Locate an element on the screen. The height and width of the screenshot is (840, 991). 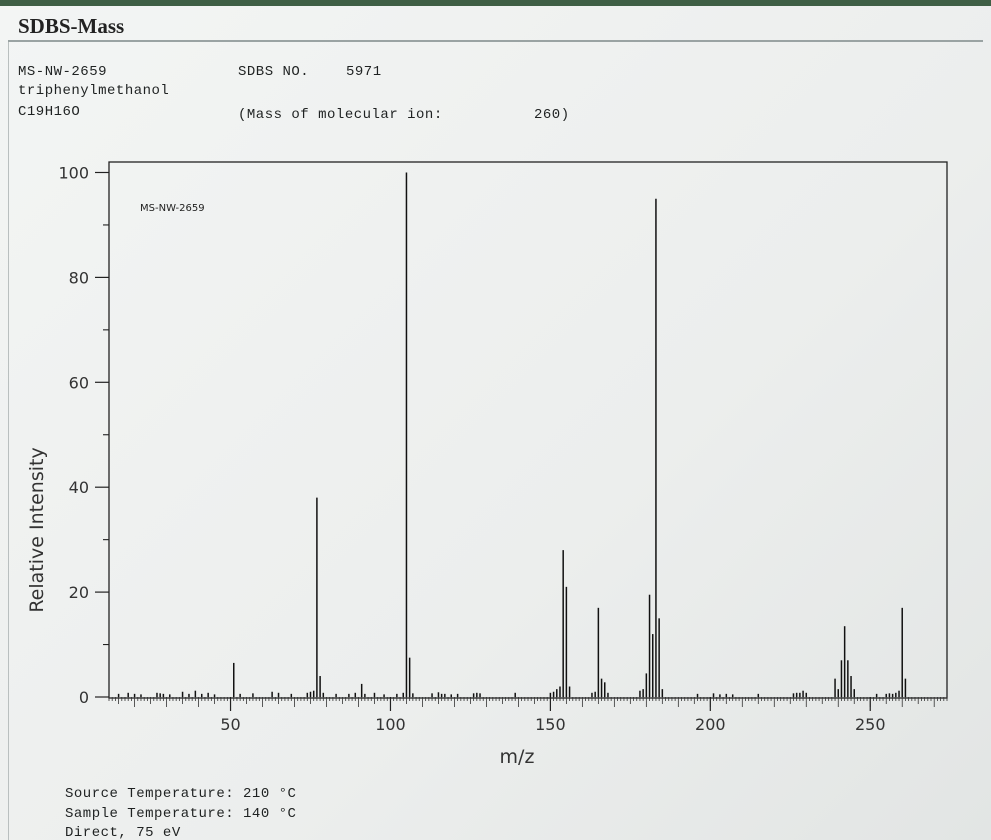
x-tick-label: 100 is located at coordinates (390, 724).